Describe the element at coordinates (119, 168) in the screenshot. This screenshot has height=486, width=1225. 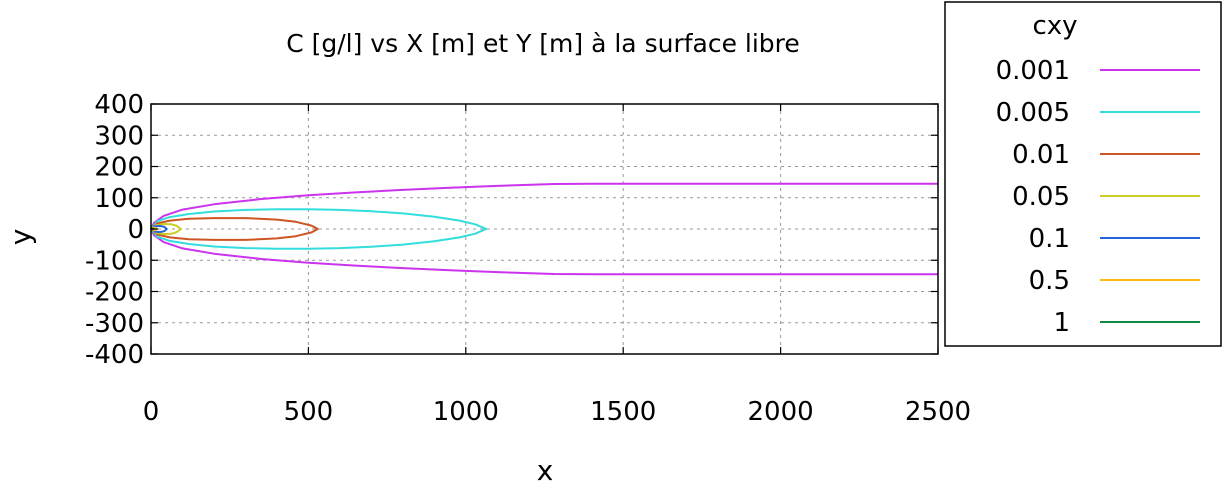
I see `y-tick-label: 200` at that location.